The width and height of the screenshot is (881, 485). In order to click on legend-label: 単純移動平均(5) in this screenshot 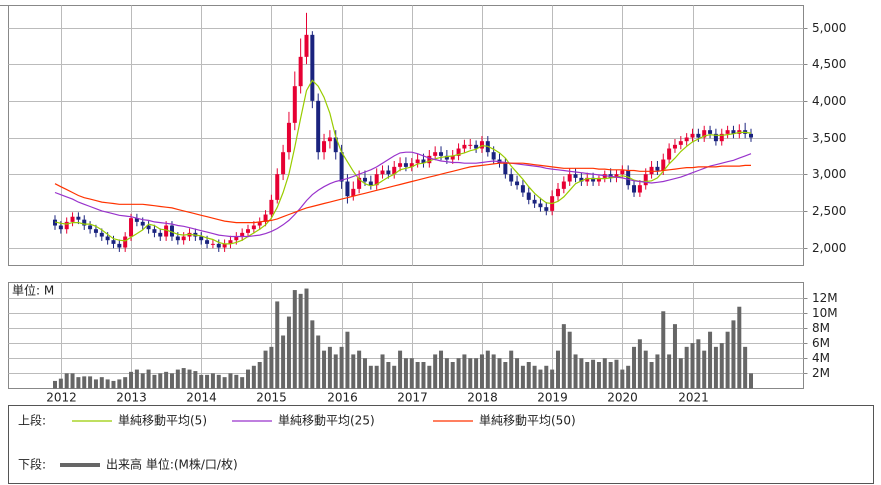, I will do `click(162, 421)`.